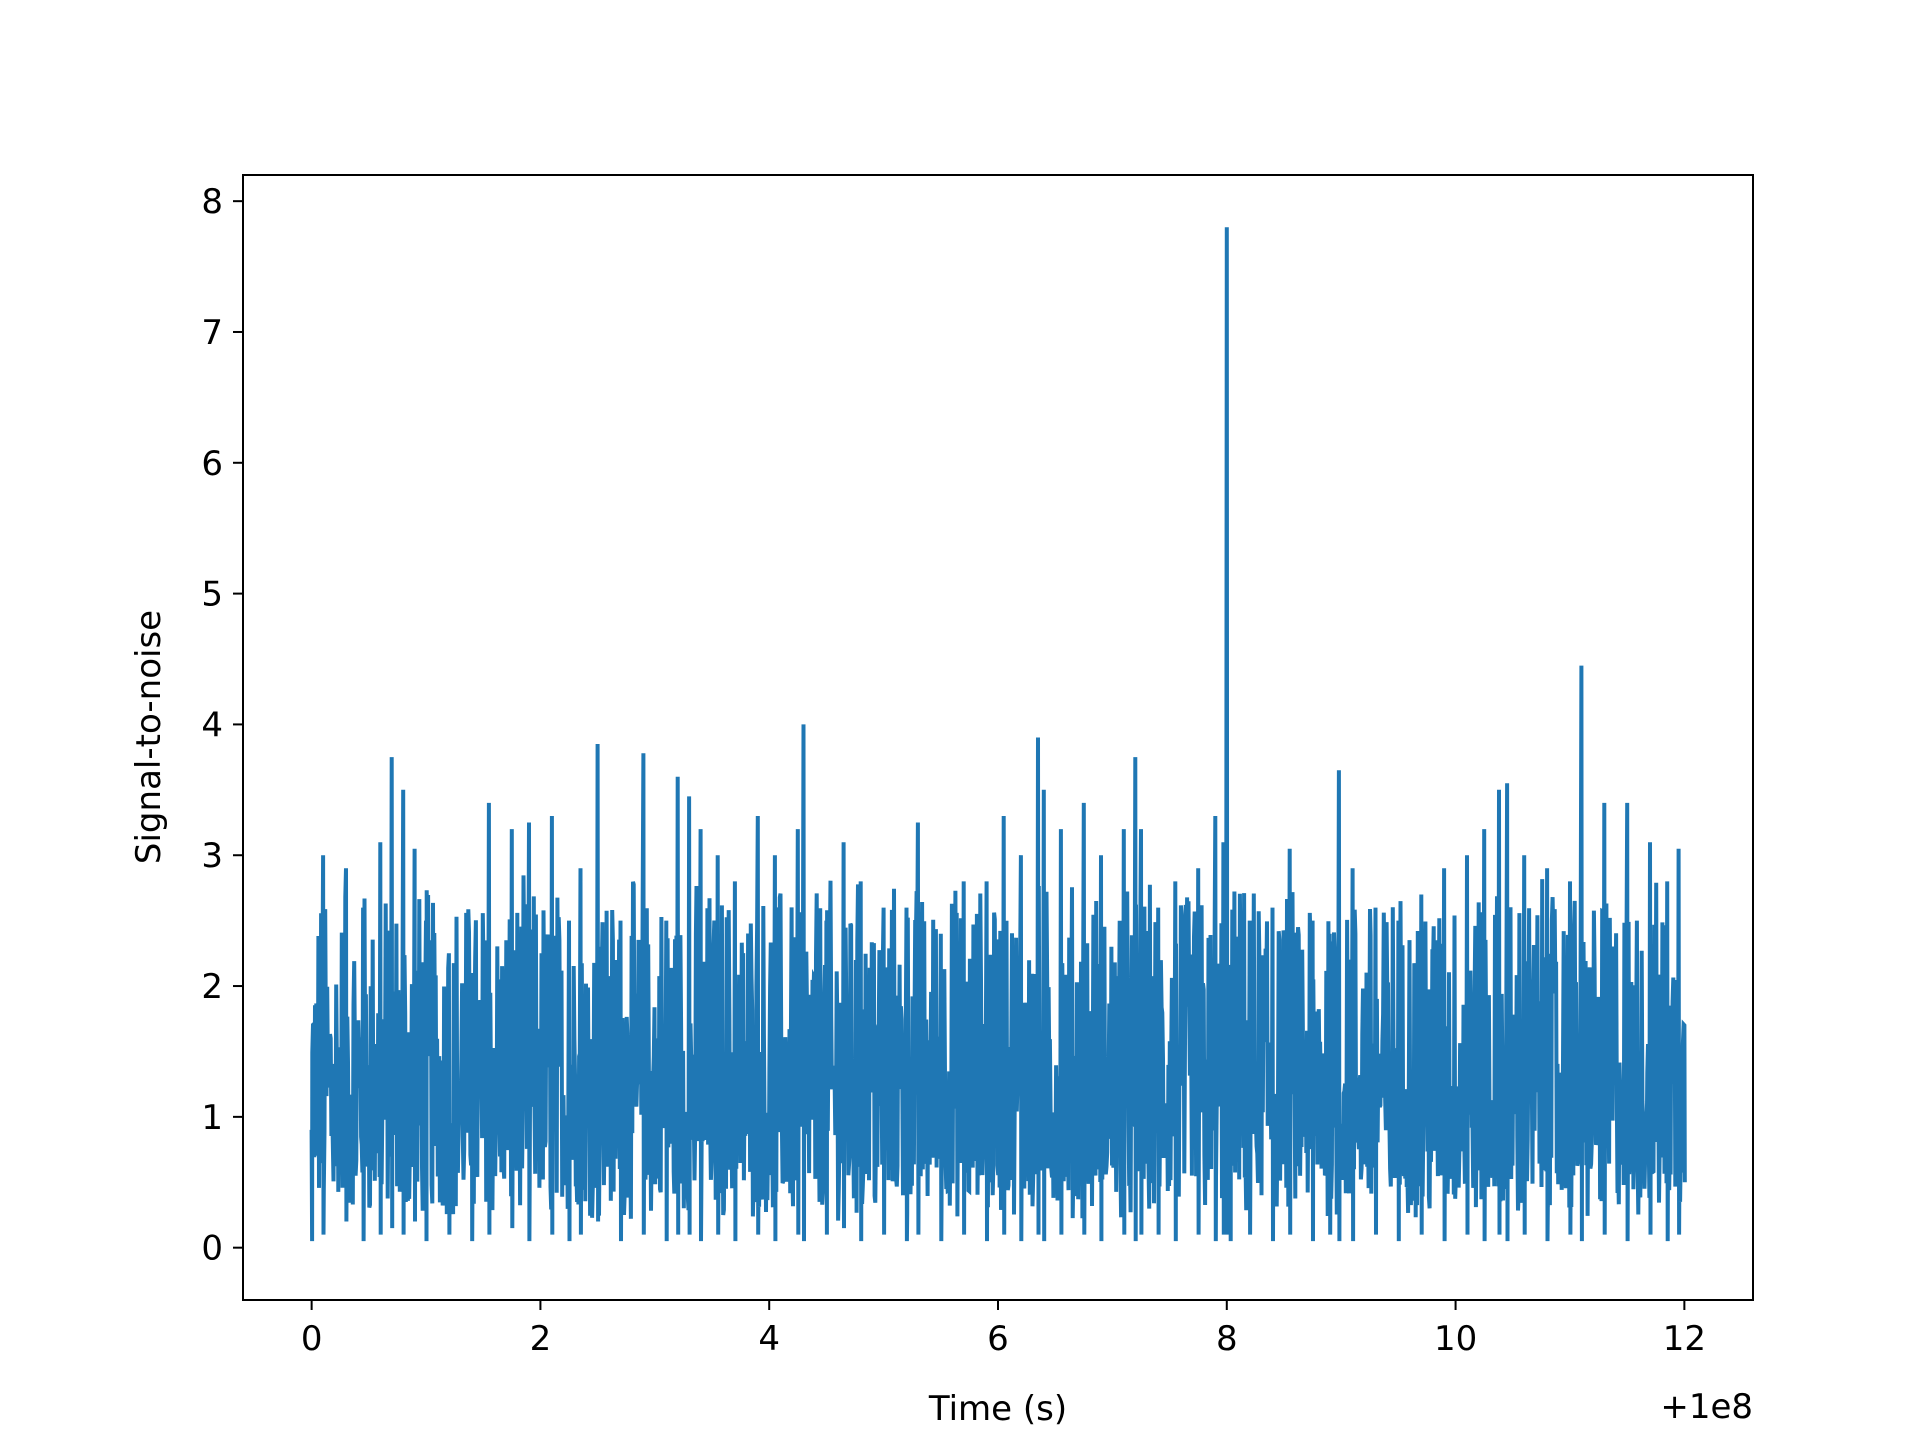  I want to click on y-tick-label: 8, so click(212, 202).